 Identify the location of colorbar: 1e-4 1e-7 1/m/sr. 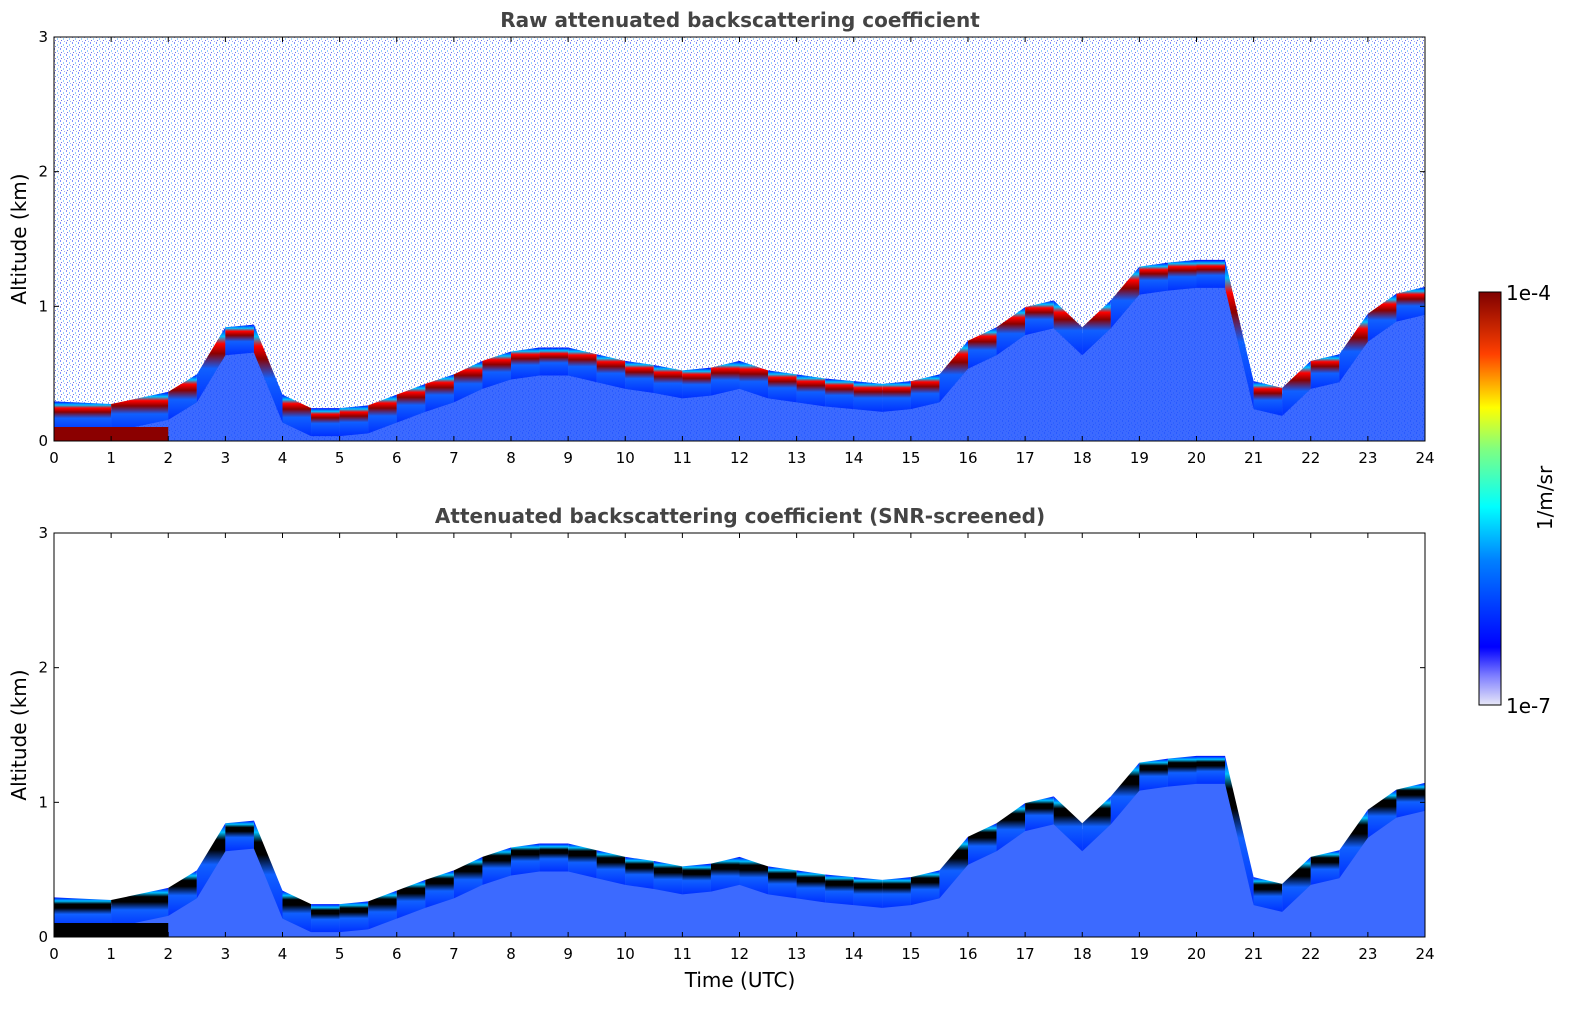
(1517, 499).